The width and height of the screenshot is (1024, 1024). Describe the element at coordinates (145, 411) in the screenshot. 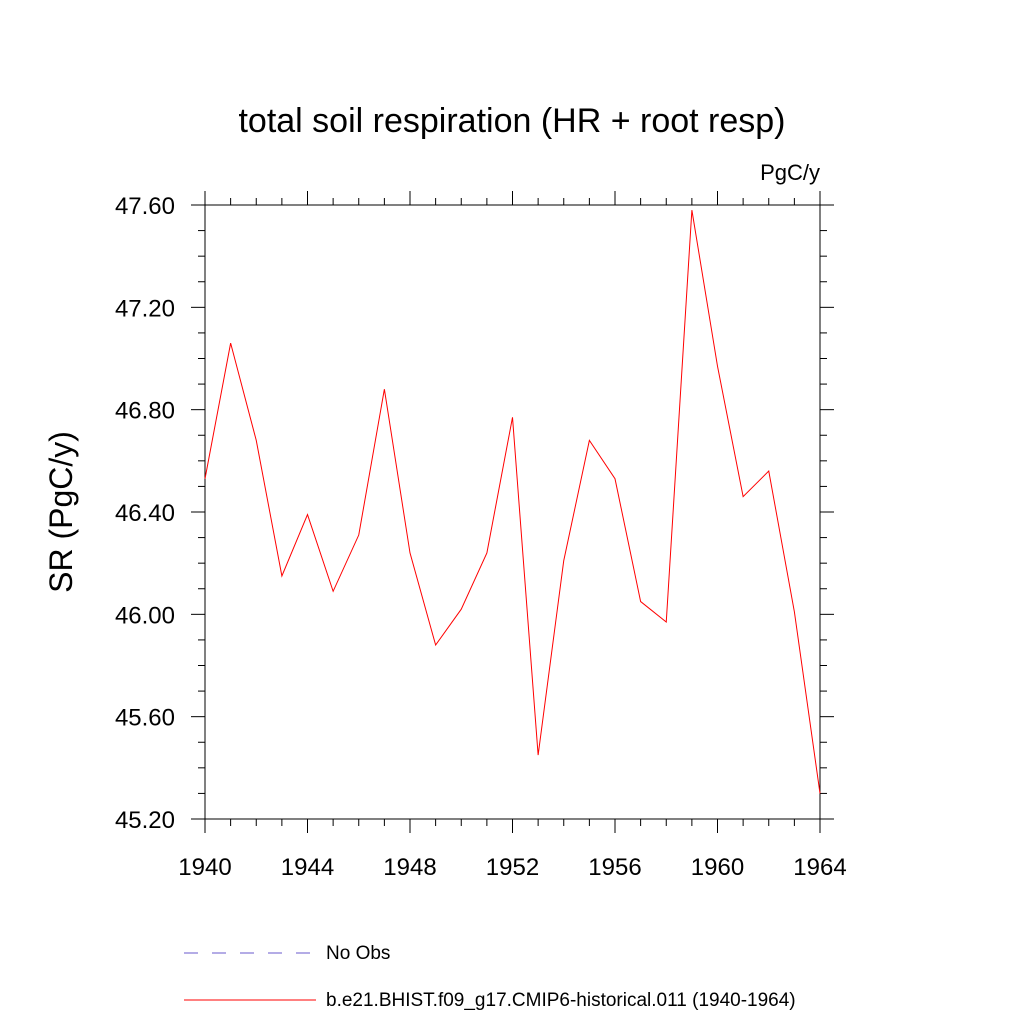

I see `y-tick-label: 46.80` at that location.